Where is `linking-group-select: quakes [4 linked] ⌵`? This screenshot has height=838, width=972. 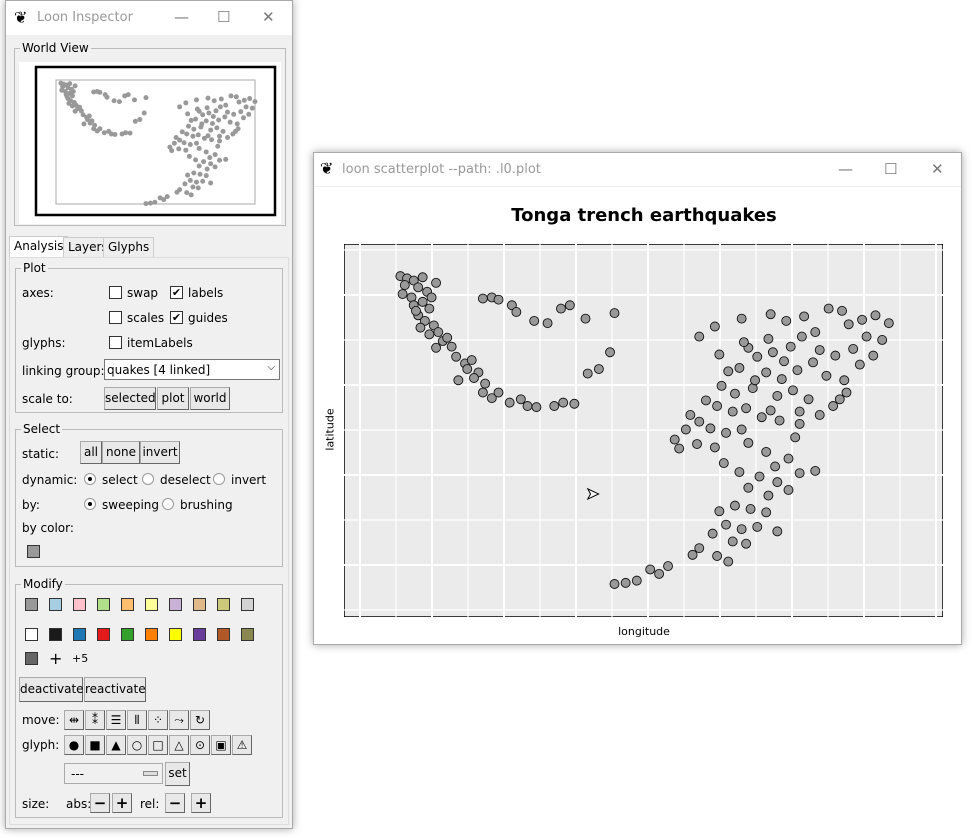 linking-group-select: quakes [4 linked] ⌵ is located at coordinates (192, 369).